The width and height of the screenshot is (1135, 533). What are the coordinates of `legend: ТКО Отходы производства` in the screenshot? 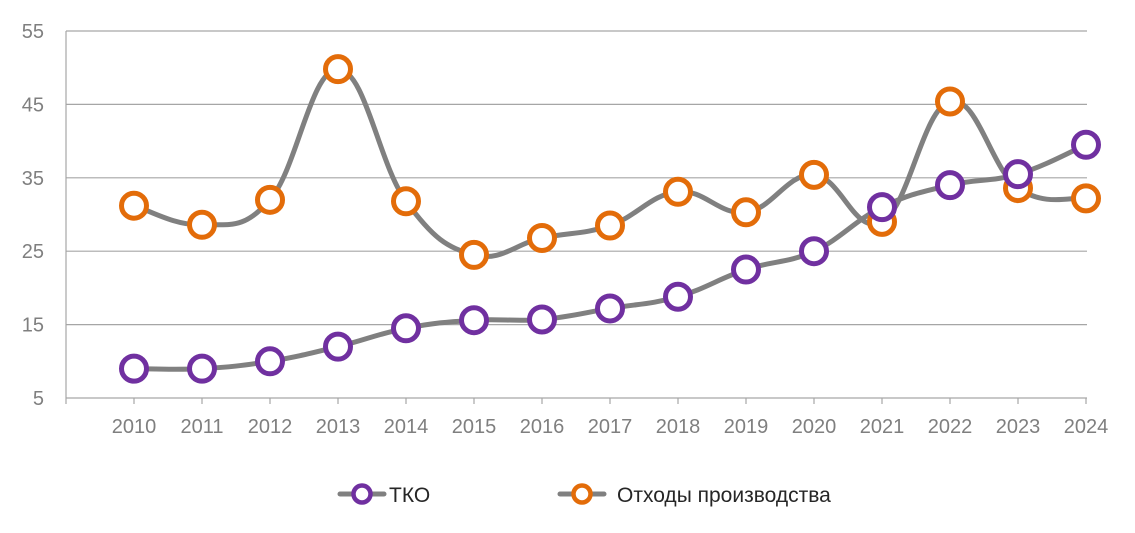 It's located at (584, 495).